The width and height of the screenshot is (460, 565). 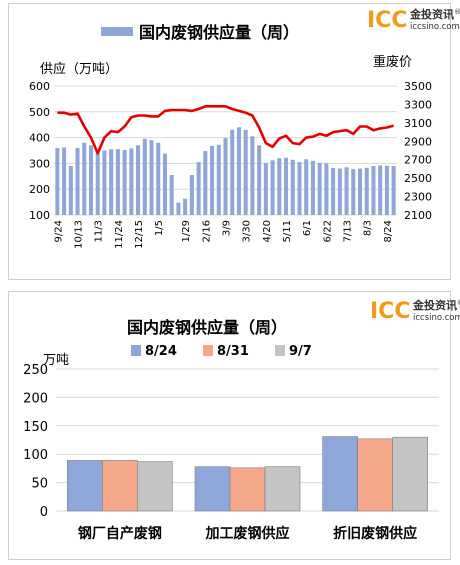 What do you see at coordinates (418, 178) in the screenshot?
I see `right-tick-label: 2500` at bounding box center [418, 178].